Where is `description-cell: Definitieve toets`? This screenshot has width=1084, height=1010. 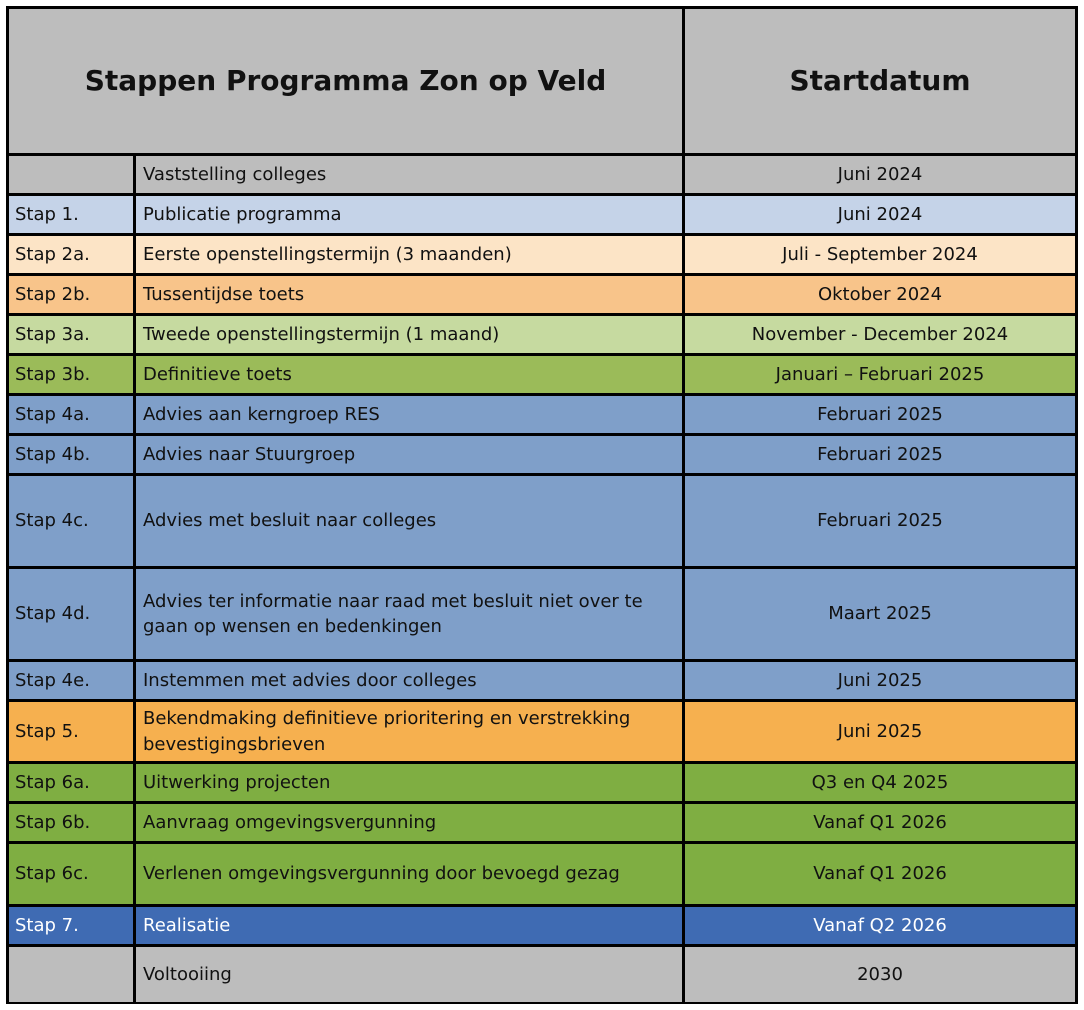 description-cell: Definitieve toets is located at coordinates (409, 374).